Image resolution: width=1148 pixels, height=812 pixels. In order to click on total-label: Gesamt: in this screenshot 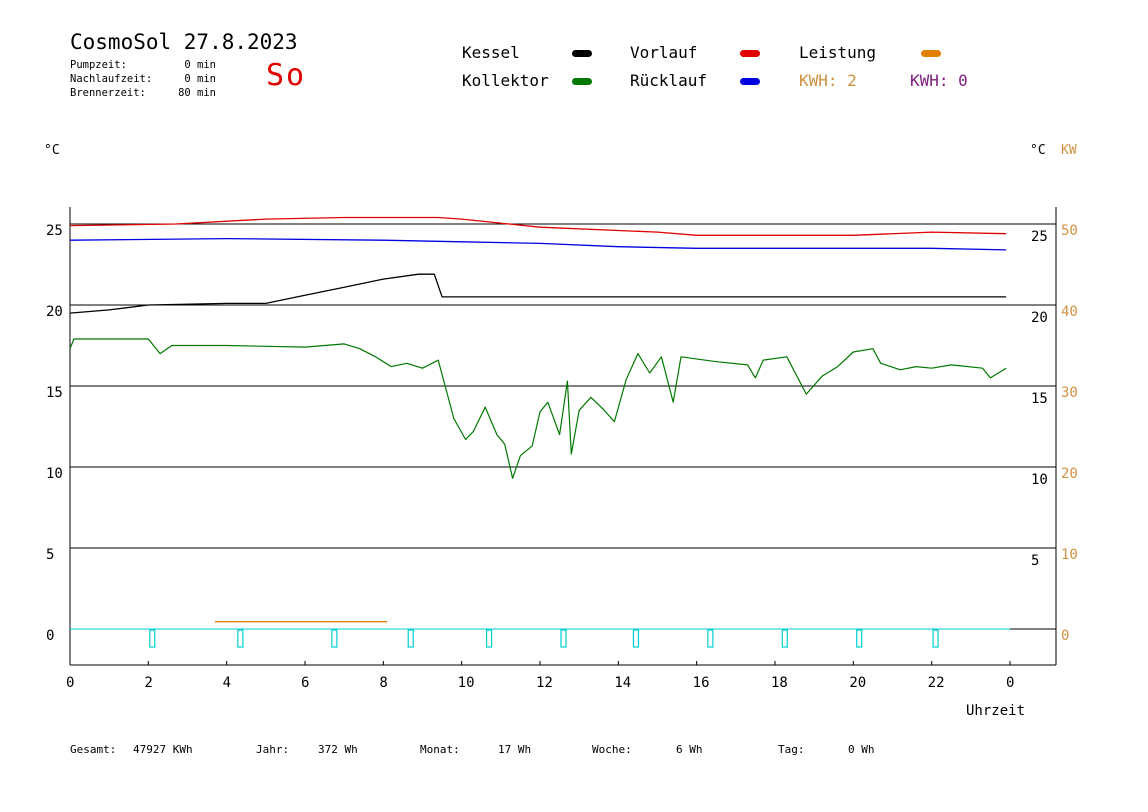, I will do `click(93, 749)`.